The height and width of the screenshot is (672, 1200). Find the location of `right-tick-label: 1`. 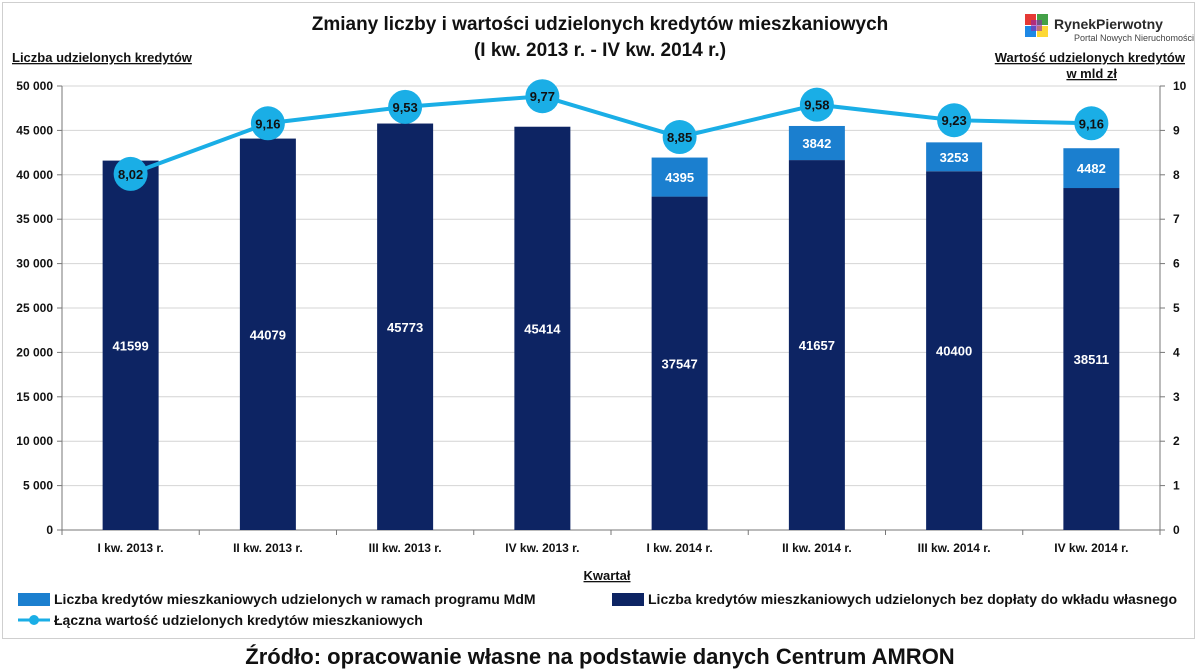

right-tick-label: 1 is located at coordinates (1176, 486).